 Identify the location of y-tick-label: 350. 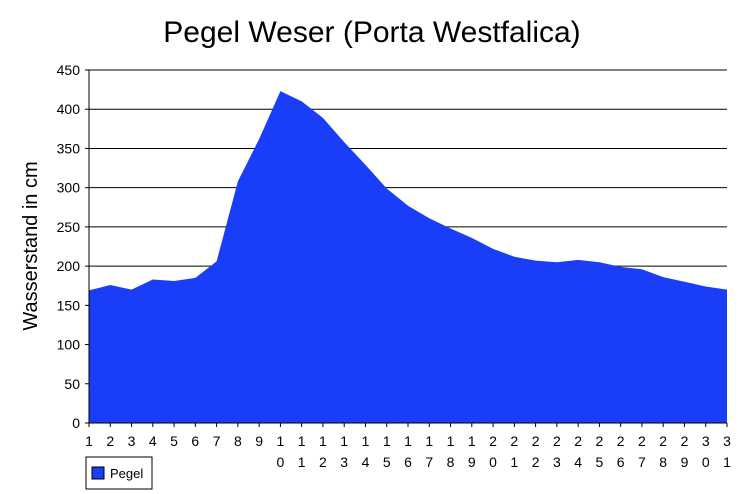
(69, 148).